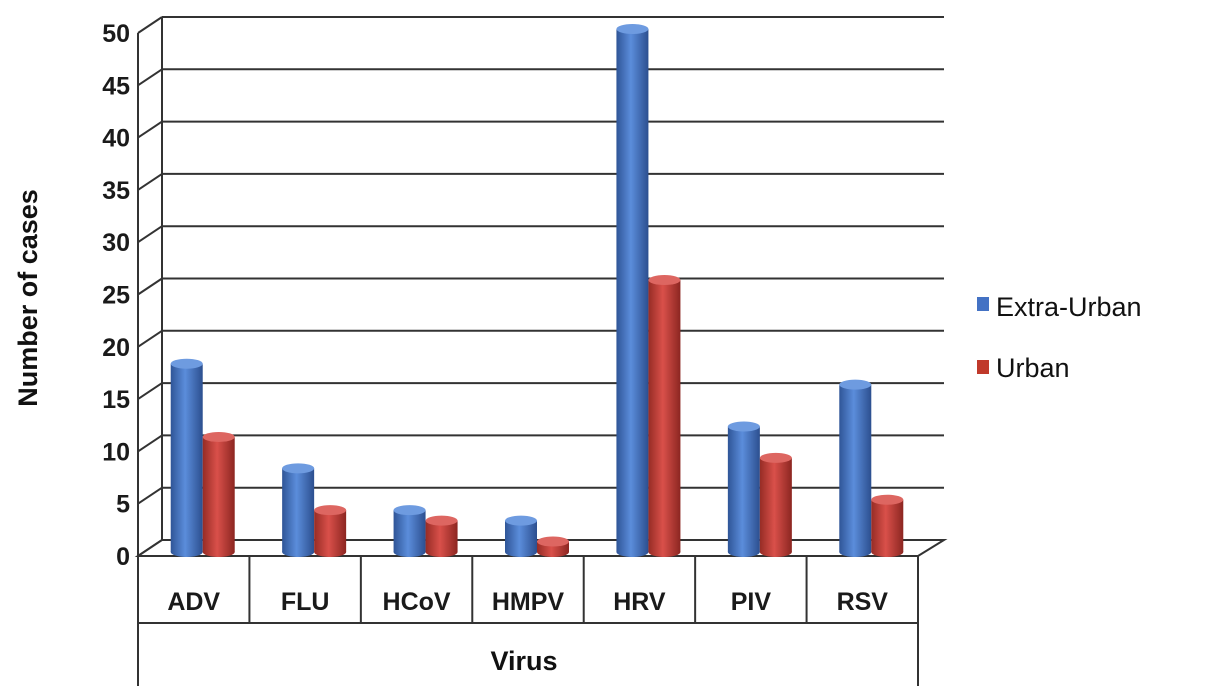 The image size is (1205, 699). What do you see at coordinates (743, 552) in the screenshot?
I see `bar-extra-urban-piv-base` at bounding box center [743, 552].